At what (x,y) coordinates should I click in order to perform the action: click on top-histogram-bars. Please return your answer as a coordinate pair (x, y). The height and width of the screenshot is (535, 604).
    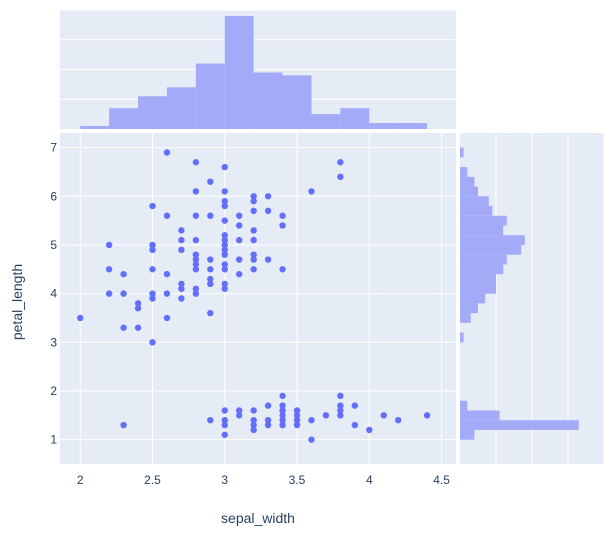
    Looking at the image, I should click on (254, 72).